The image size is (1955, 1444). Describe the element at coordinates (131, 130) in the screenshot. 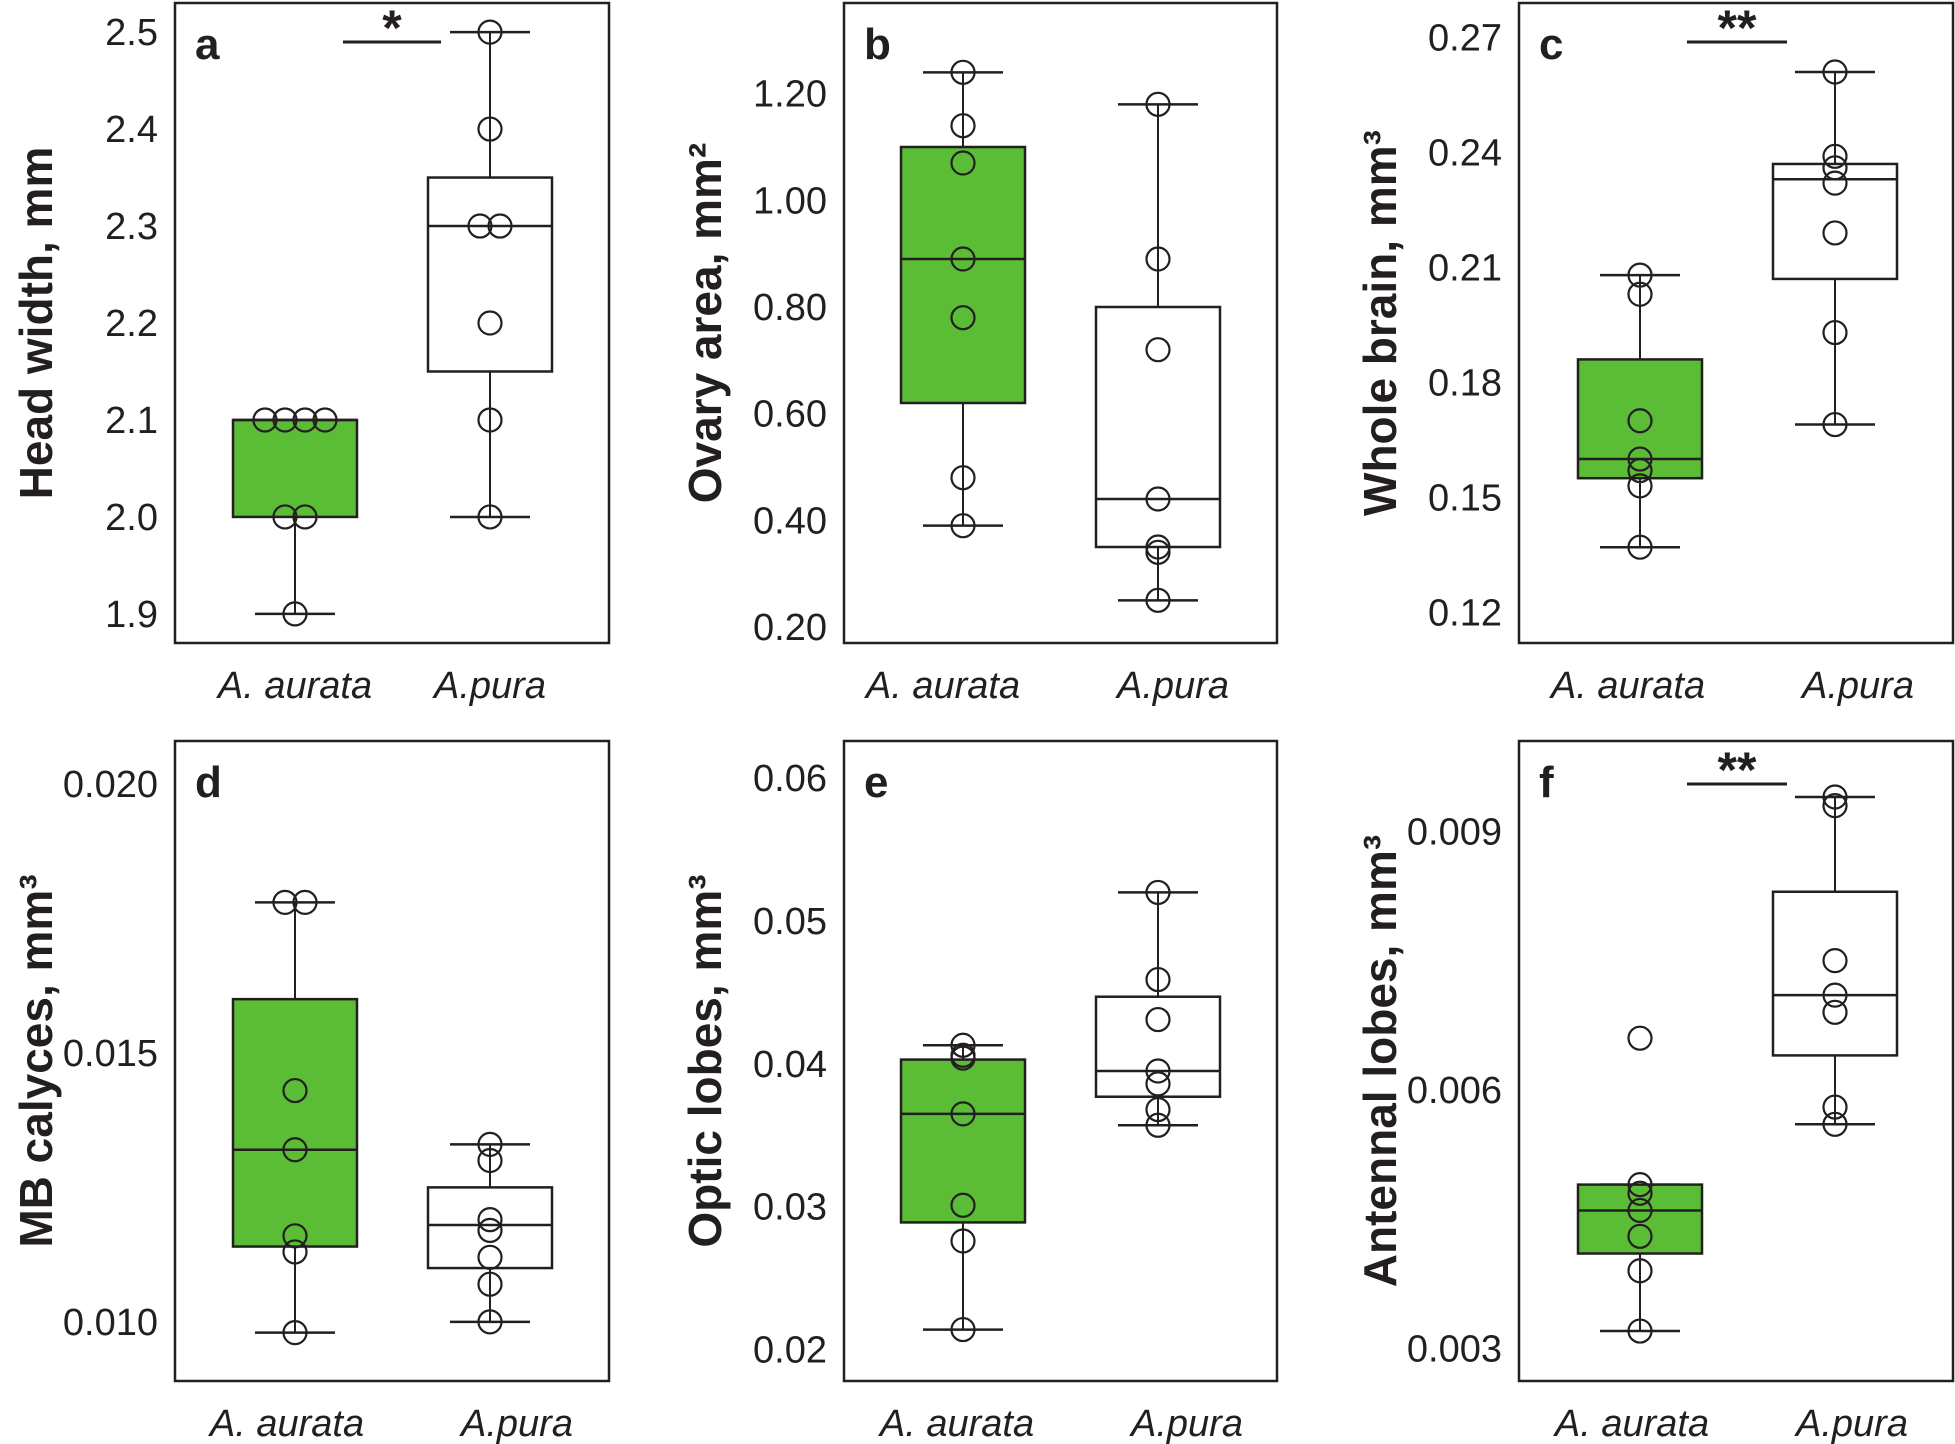

I see `y-tick-label: 2.4` at that location.